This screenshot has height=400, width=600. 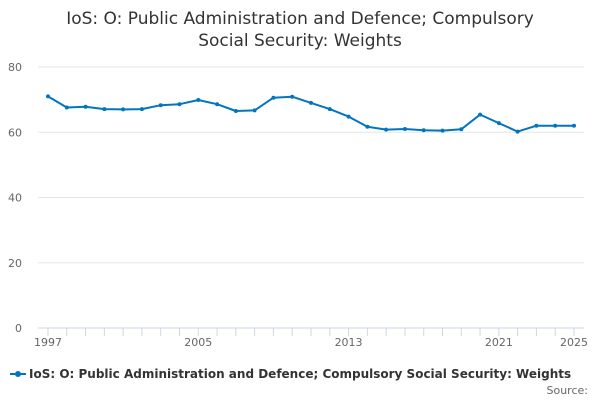 What do you see at coordinates (66, 107) in the screenshot?
I see `data-point-1998` at bounding box center [66, 107].